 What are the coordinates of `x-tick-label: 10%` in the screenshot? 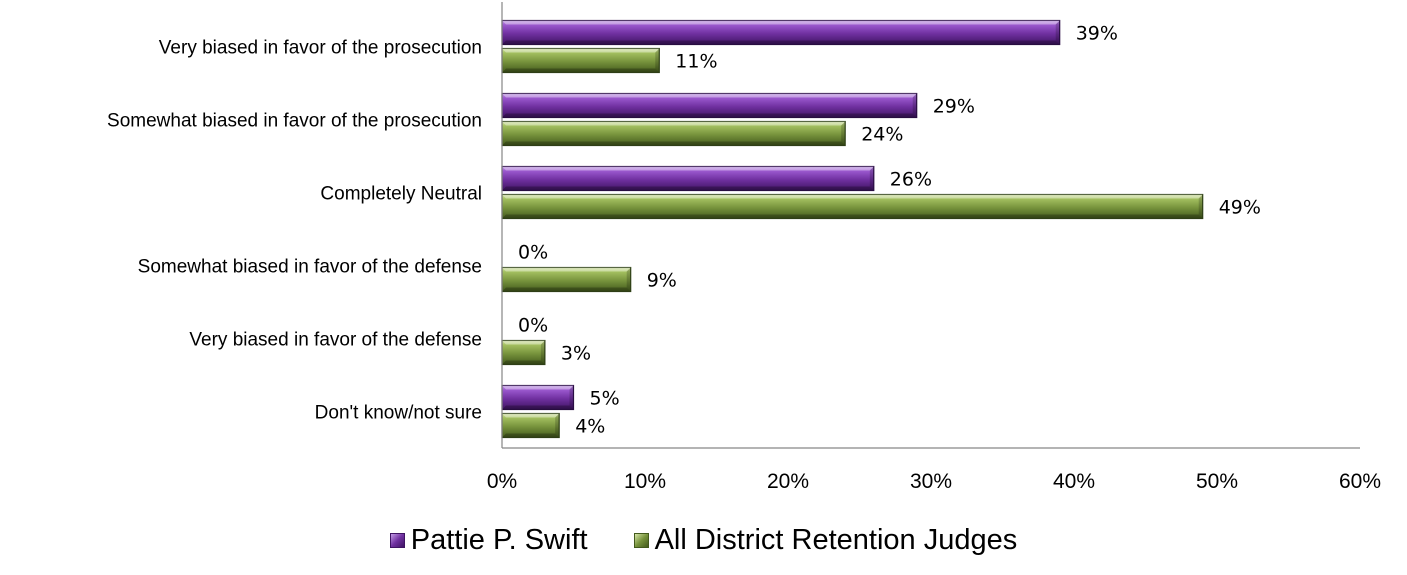 It's located at (645, 481).